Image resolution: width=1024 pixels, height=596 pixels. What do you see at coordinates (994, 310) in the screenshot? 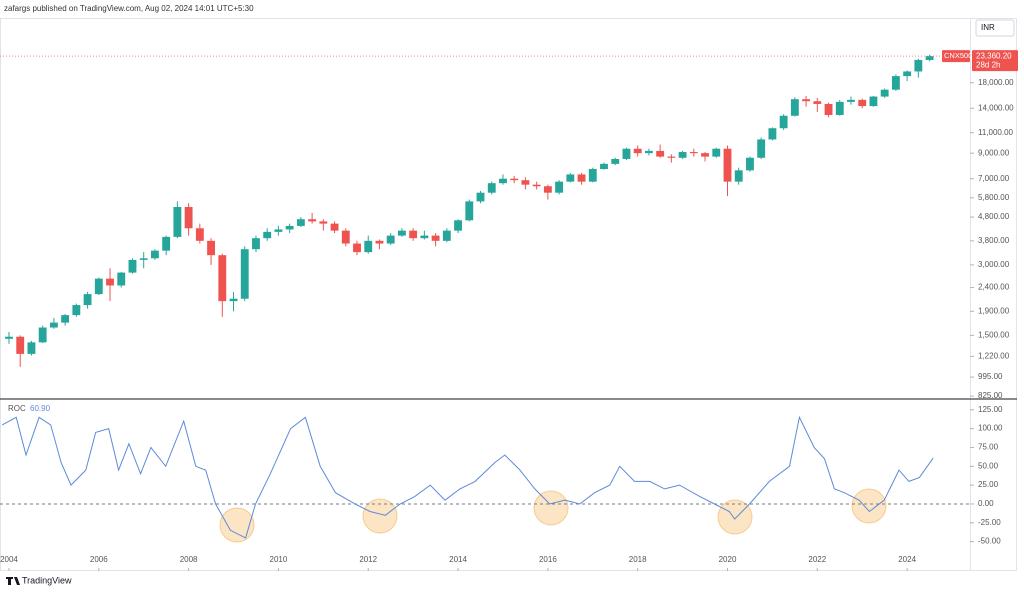
I see `y-tick-label: 1,900.00` at bounding box center [994, 310].